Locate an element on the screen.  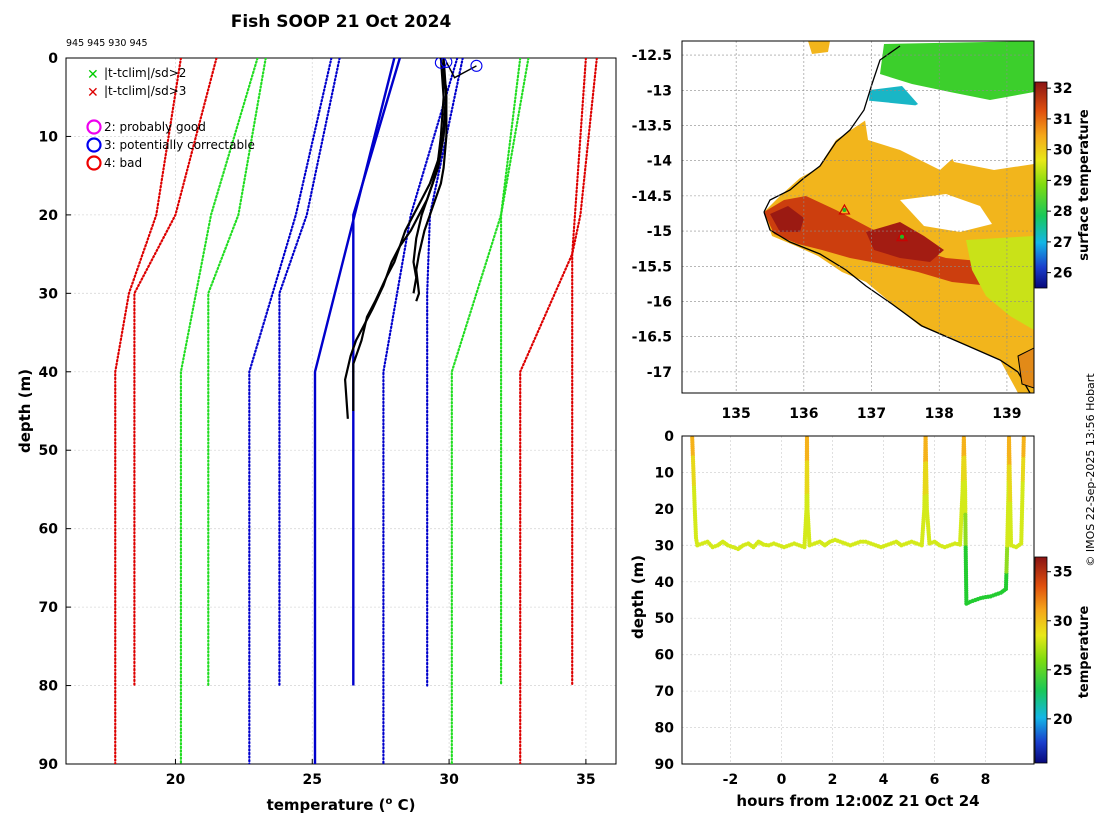
time-ytick-label: 10 is located at coordinates (665, 473).